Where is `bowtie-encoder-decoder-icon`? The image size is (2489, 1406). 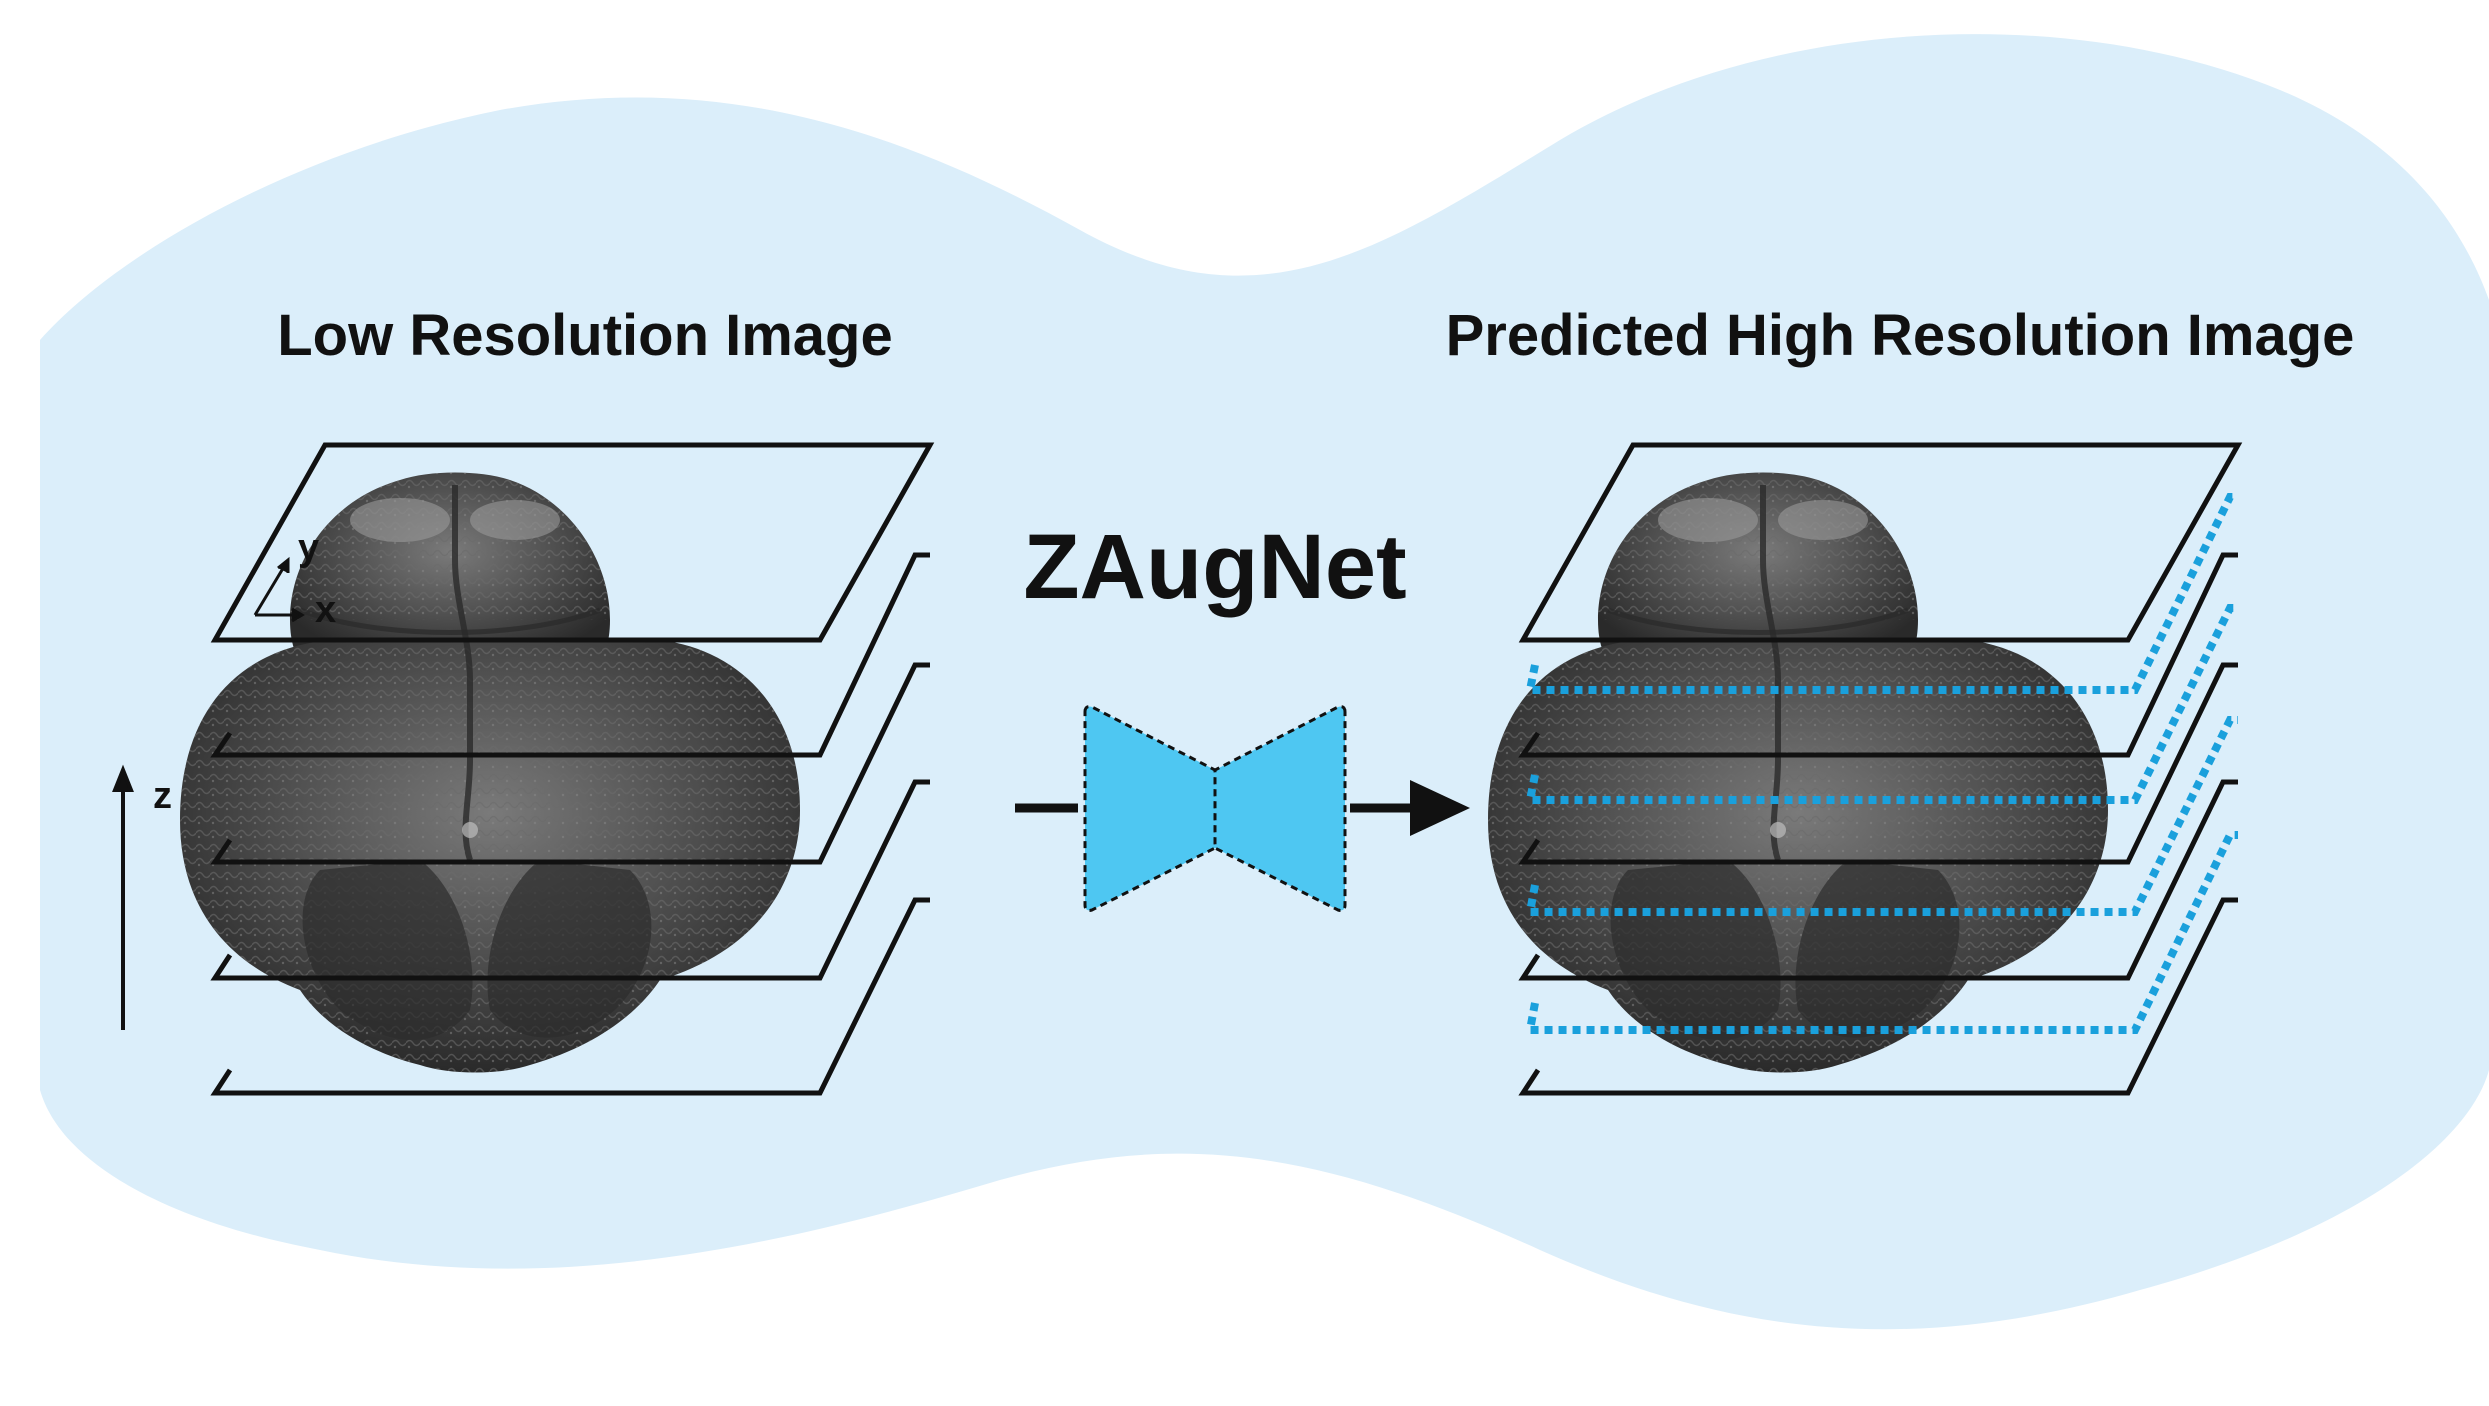
bowtie-encoder-decoder-icon is located at coordinates (1215, 808).